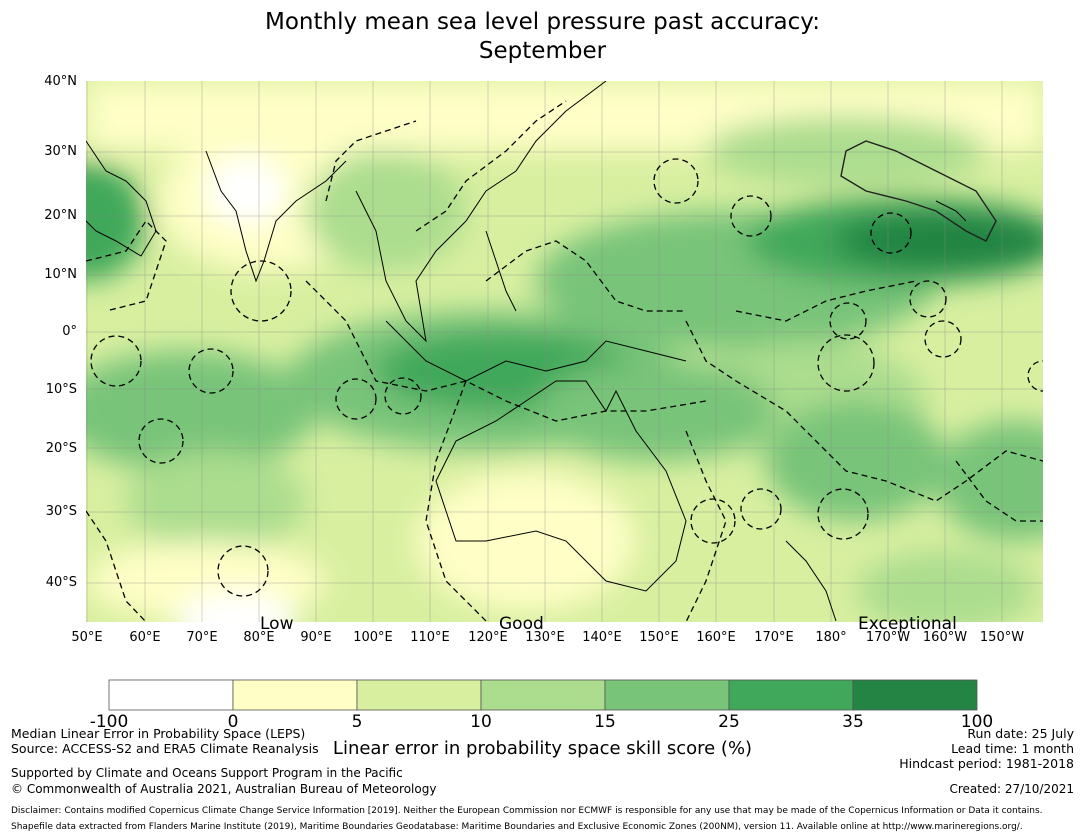  What do you see at coordinates (60, 151) in the screenshot?
I see `lat-tick-30n: 30°N` at bounding box center [60, 151].